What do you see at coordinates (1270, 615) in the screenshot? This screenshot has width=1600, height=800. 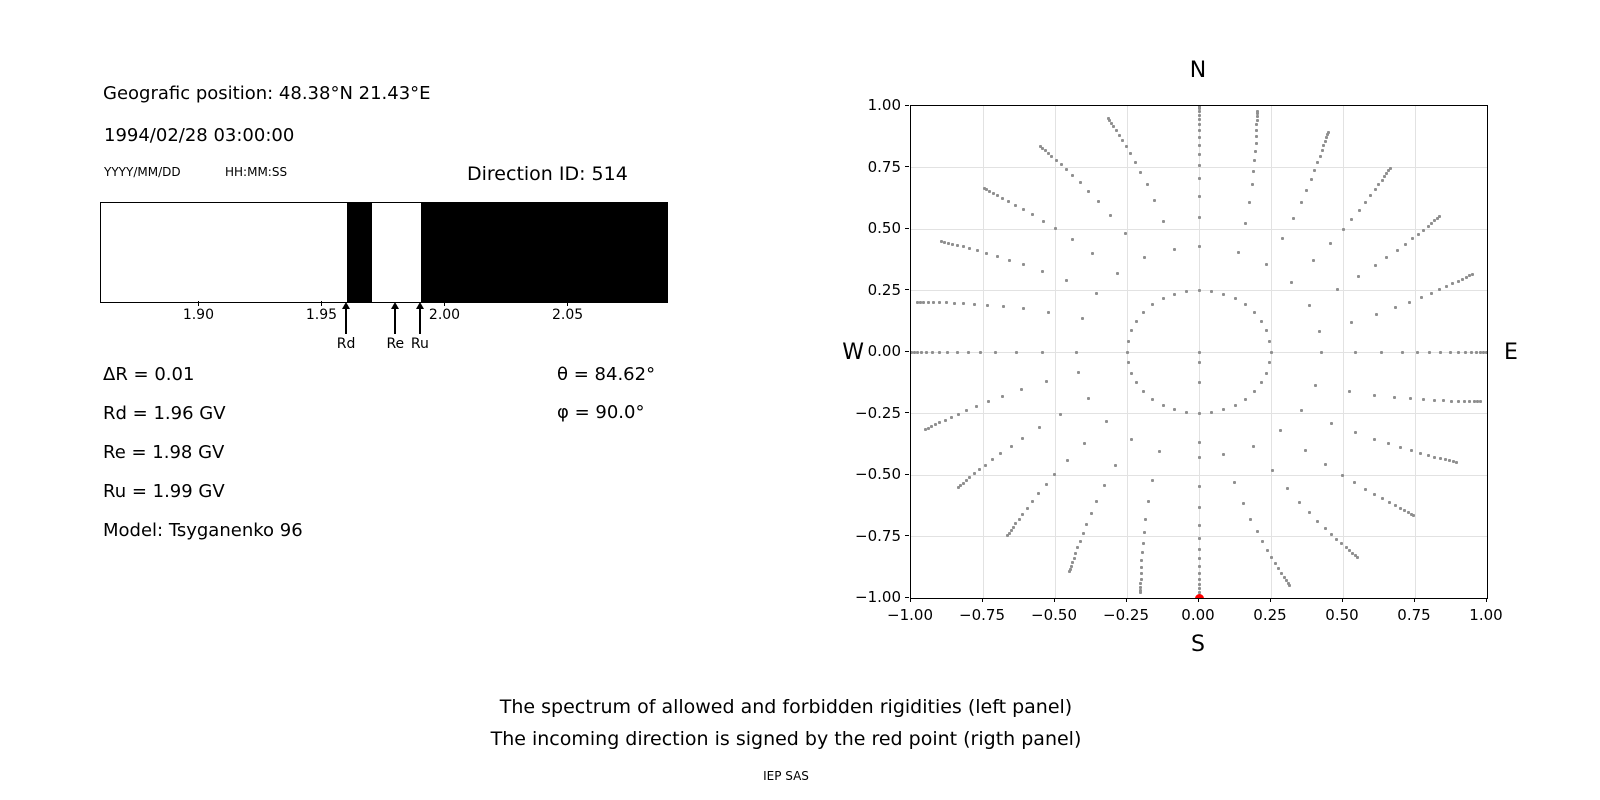 I see `x-tick-label: 0.25` at bounding box center [1270, 615].